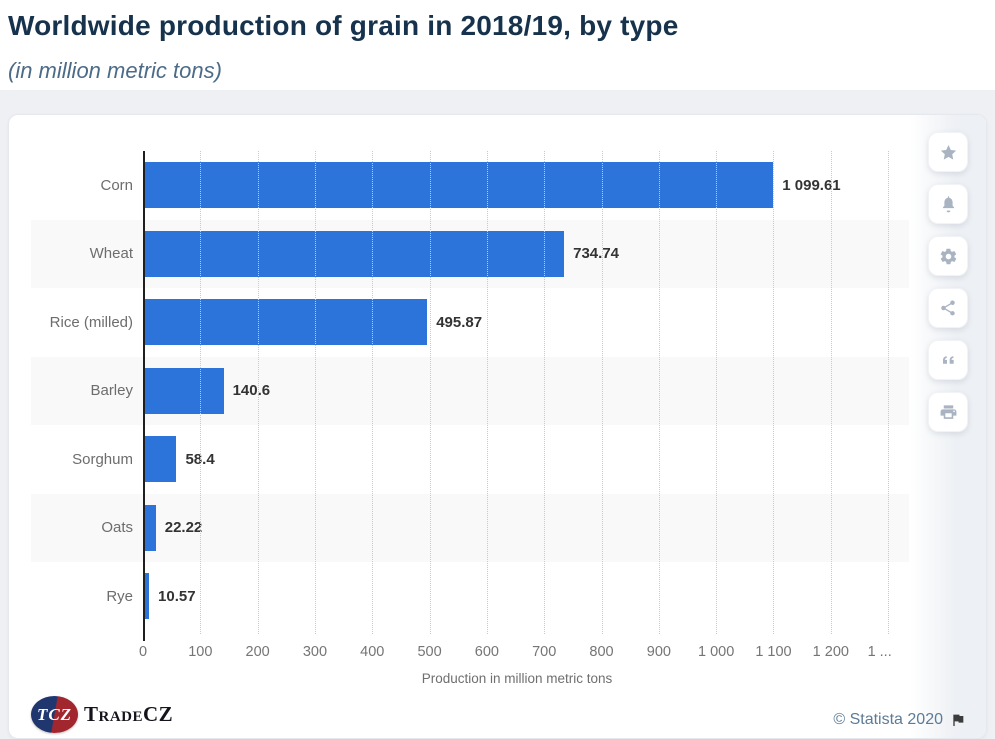 This screenshot has height=739, width=995. What do you see at coordinates (146, 596) in the screenshot?
I see `bar-rye` at bounding box center [146, 596].